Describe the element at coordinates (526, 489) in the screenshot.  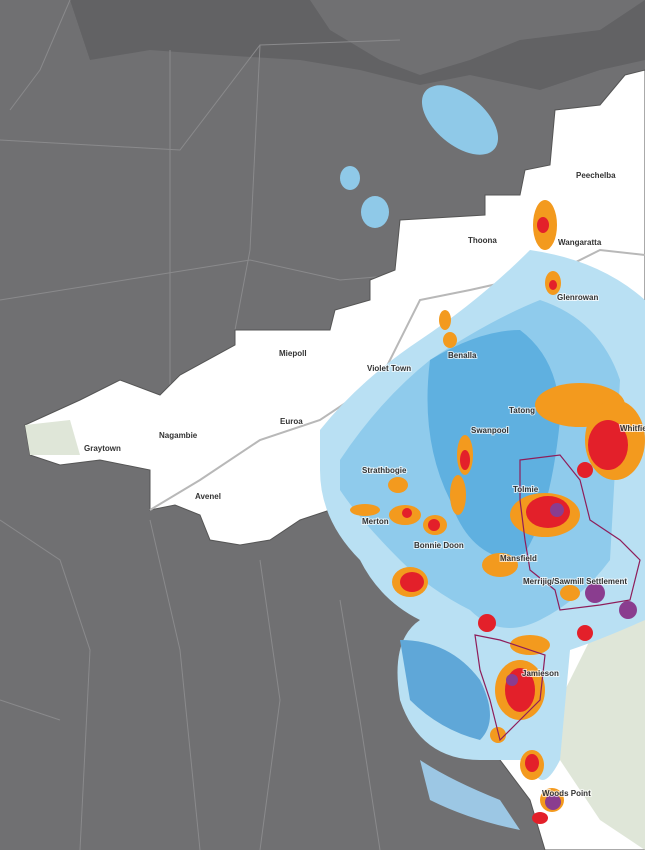
I see `place-label: Tolmie` at that location.